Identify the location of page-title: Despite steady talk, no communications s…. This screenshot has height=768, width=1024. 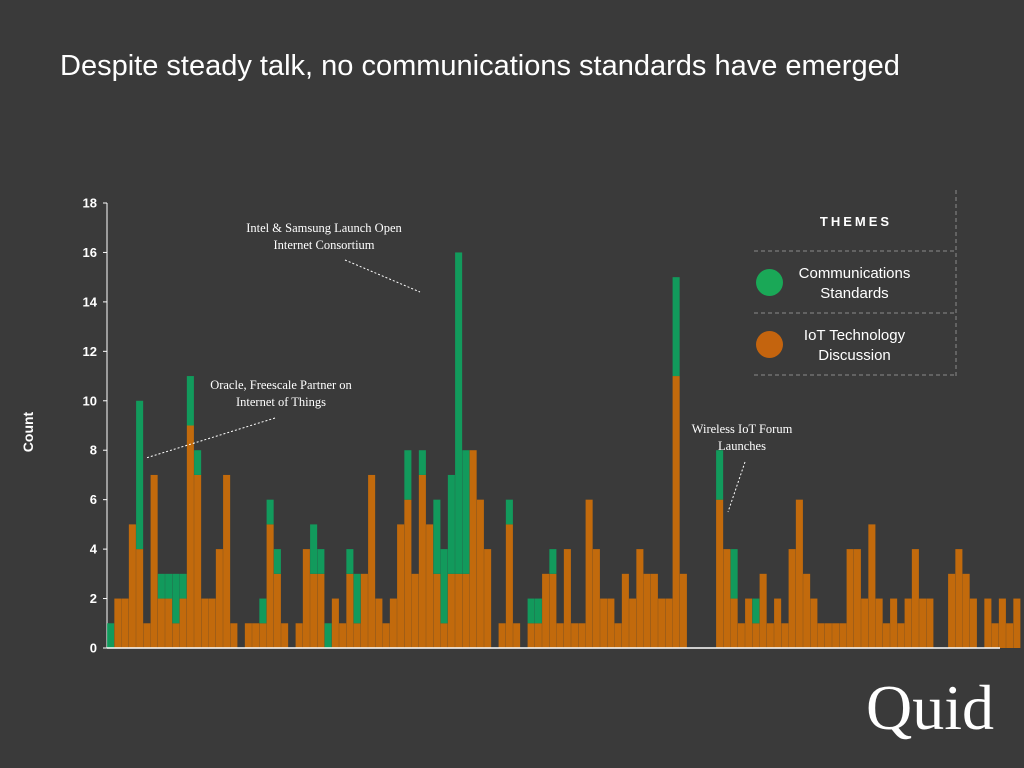
(480, 66).